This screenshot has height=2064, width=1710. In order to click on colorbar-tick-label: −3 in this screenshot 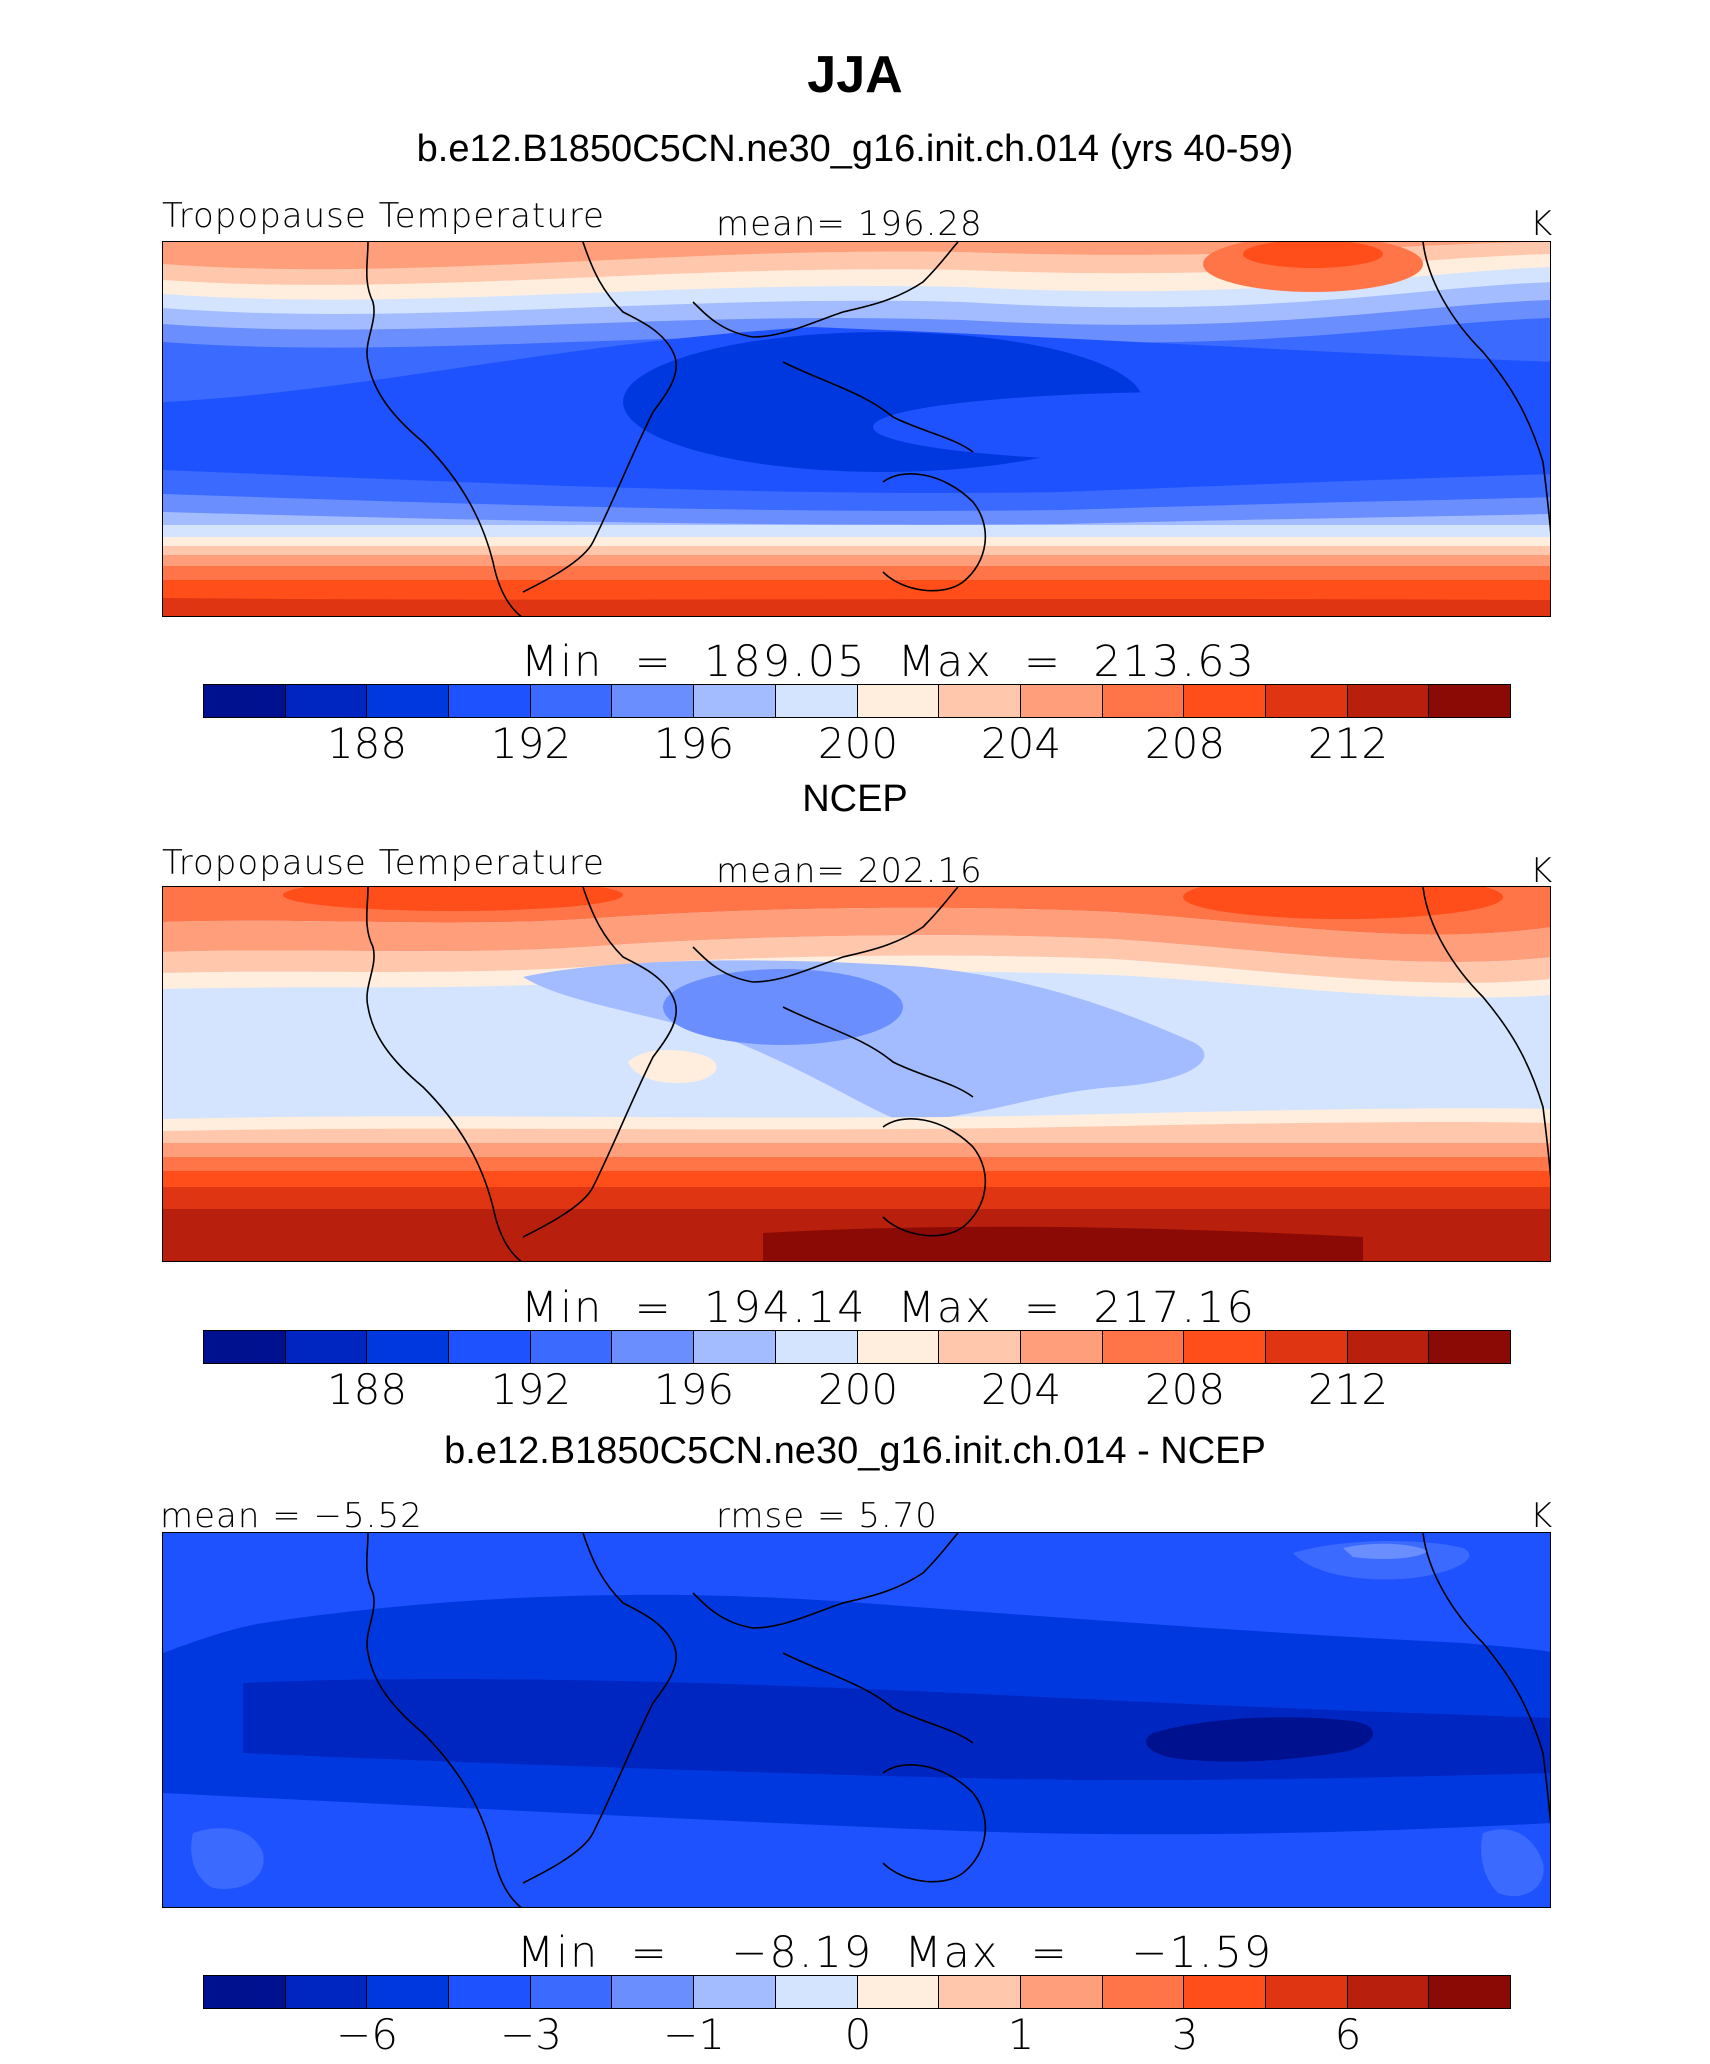, I will do `click(531, 2034)`.